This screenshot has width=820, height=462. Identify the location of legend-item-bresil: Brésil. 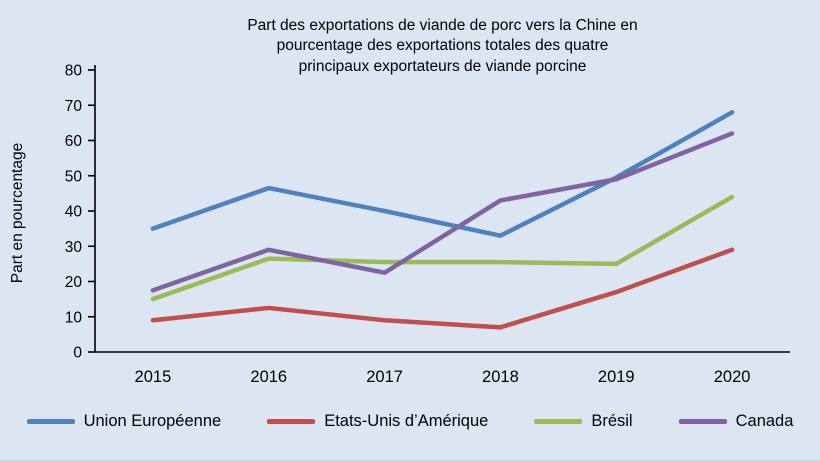
(583, 421).